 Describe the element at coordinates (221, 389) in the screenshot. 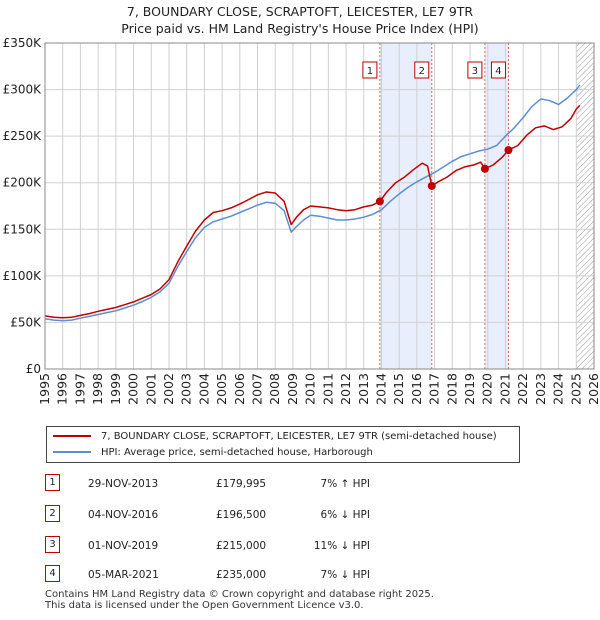

I see `x-tick-label: 2005` at that location.